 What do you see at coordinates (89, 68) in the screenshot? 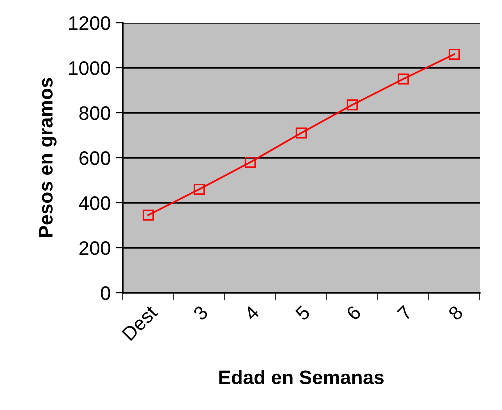
I see `y-tick-label: 1000` at bounding box center [89, 68].